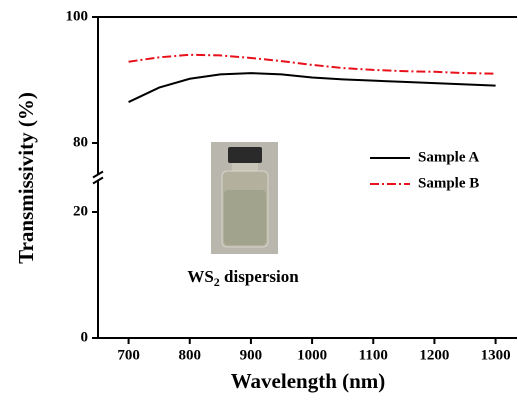 The image size is (518, 401). Describe the element at coordinates (259, 276) in the screenshot. I see `annotation-suffix: dispersion` at that location.